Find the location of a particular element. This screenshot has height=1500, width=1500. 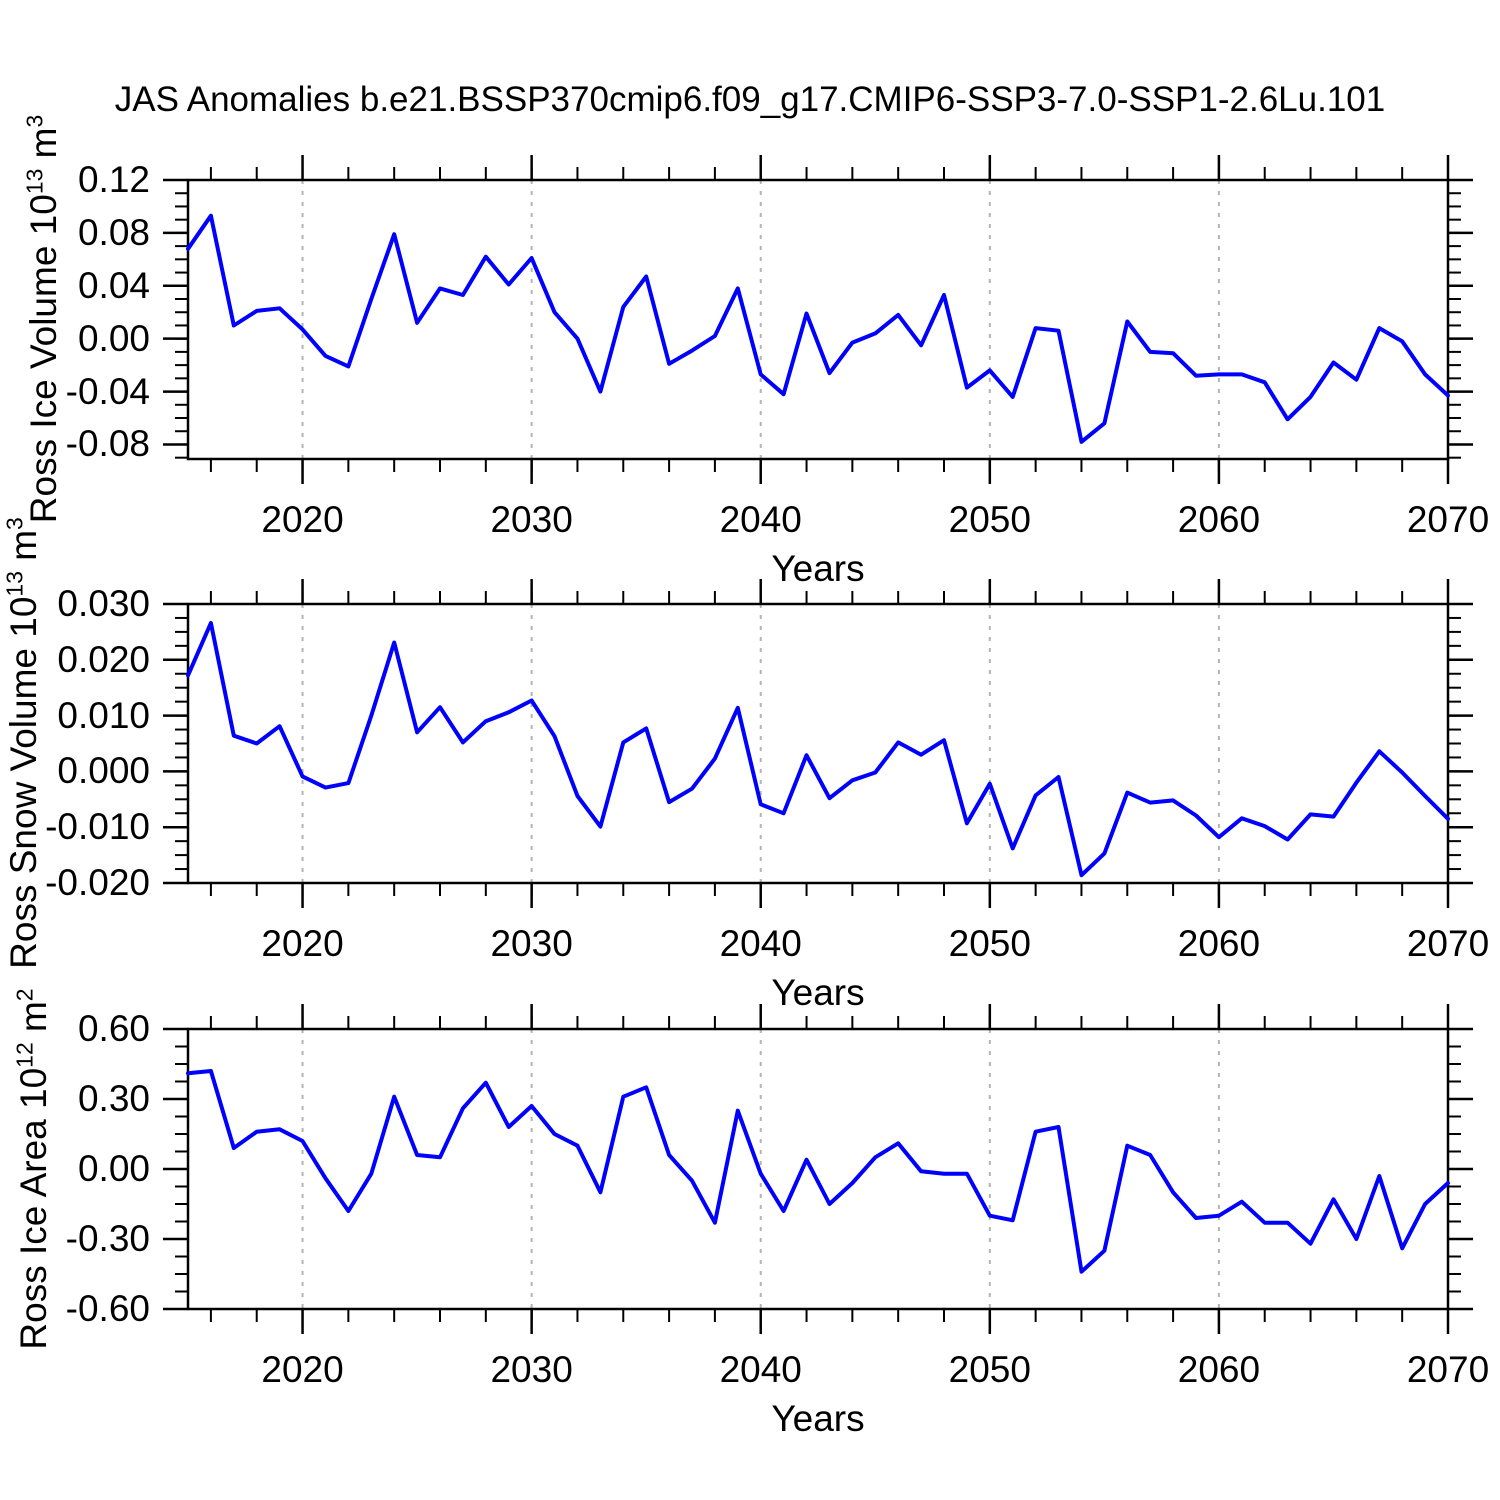

y-tick-label: 0.30 is located at coordinates (113, 1098).